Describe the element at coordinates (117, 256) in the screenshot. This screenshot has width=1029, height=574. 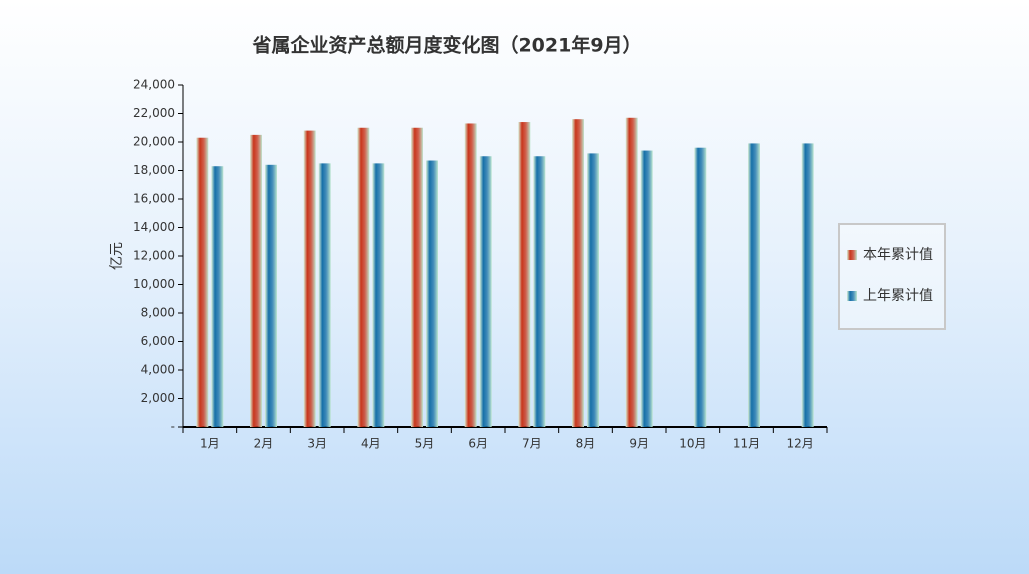
I see `y-axis-label: 亿元` at that location.